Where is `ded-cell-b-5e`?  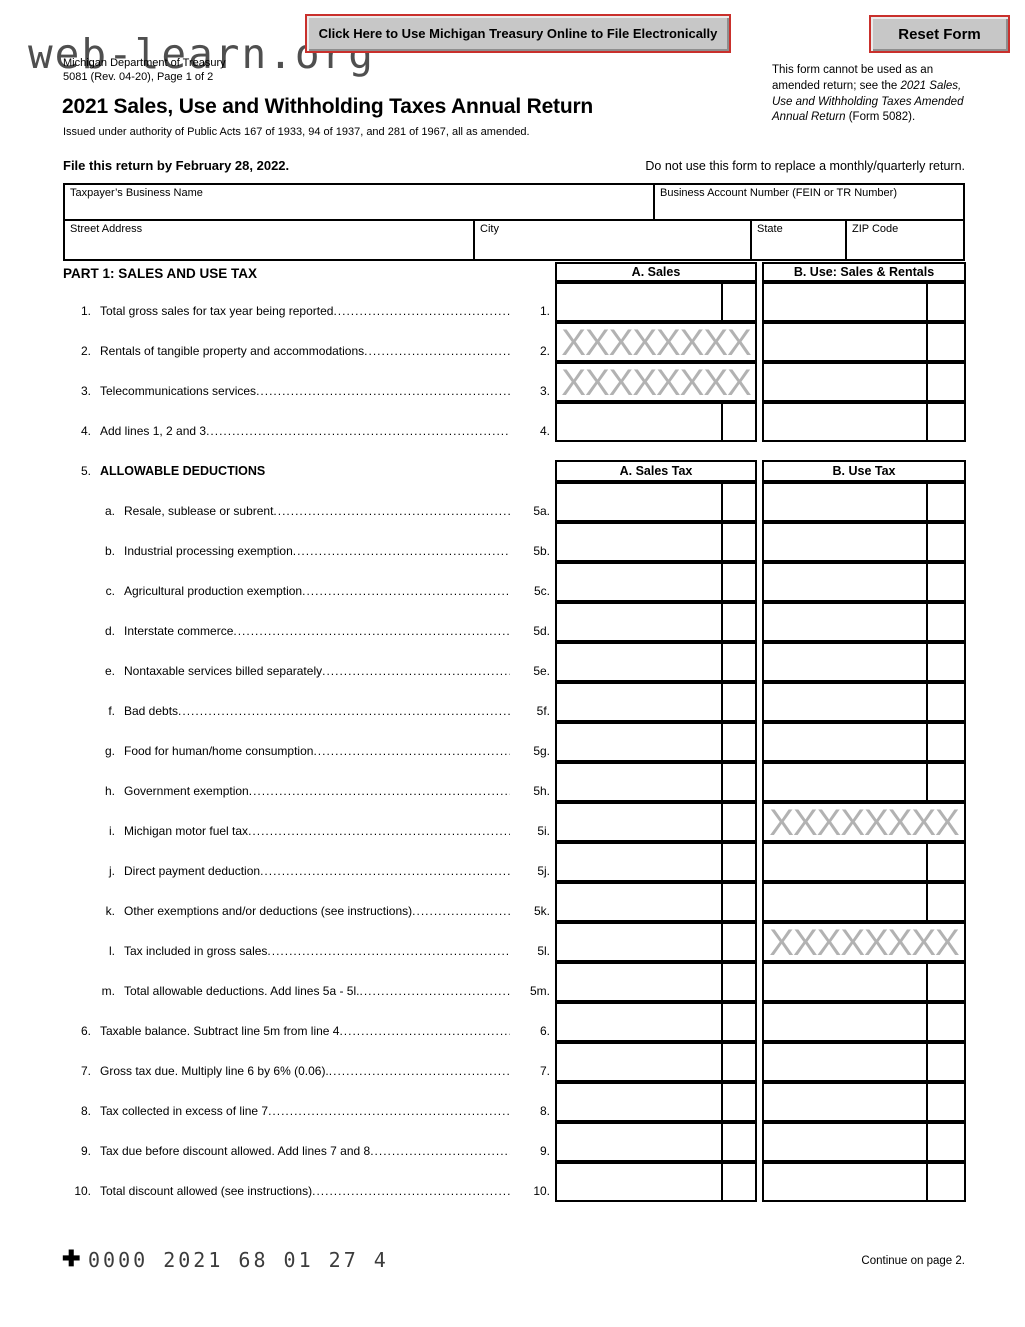 ded-cell-b-5e is located at coordinates (864, 662).